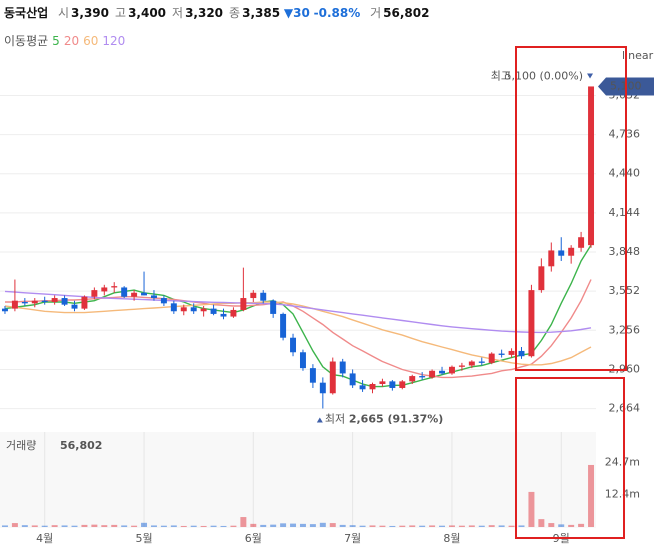 This screenshot has height=548, width=661. What do you see at coordinates (253, 538) in the screenshot?
I see `x-tick-label: 6월` at bounding box center [253, 538].